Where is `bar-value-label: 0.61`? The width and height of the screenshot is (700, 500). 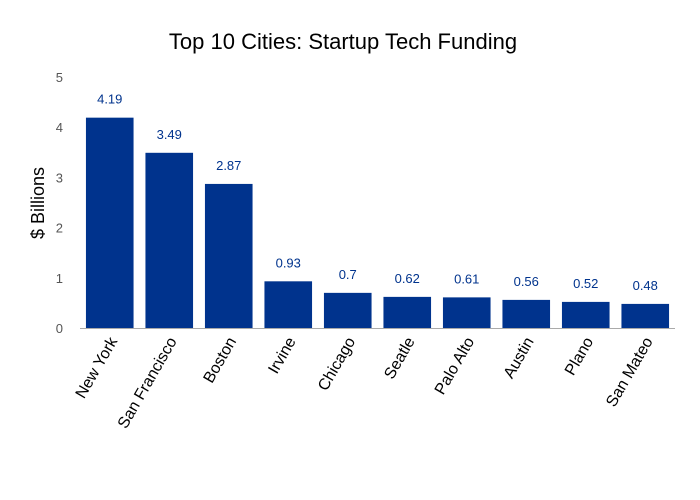
bar-value-label: 0.61 is located at coordinates (466, 278).